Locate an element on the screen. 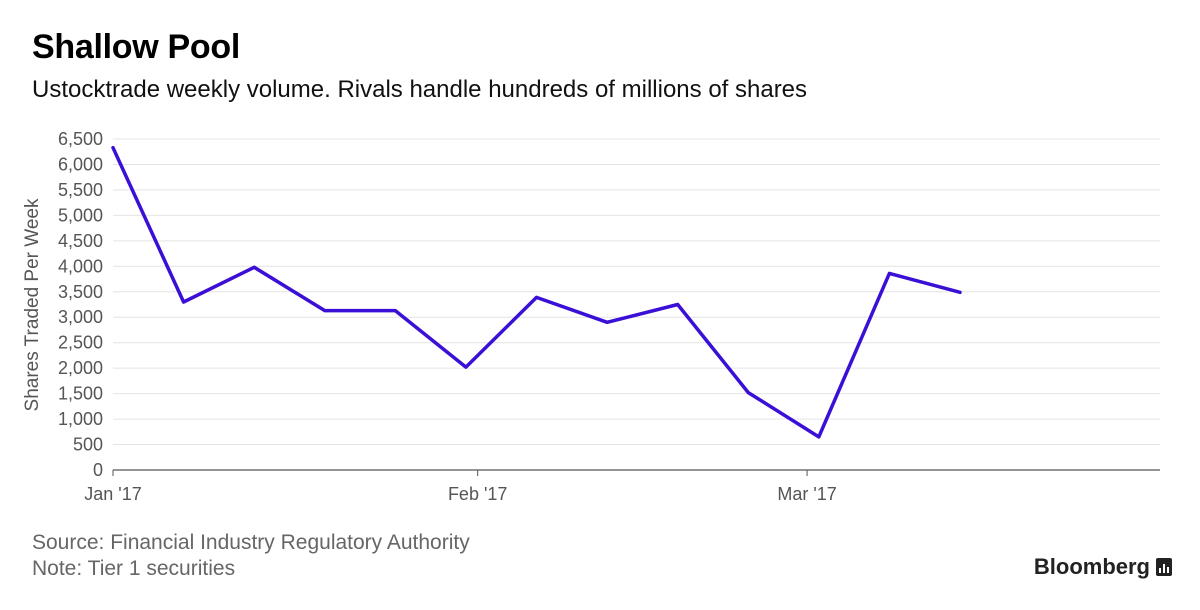  x-ticks: Jan '17 Feb '17 Mar '17 is located at coordinates (460, 487).